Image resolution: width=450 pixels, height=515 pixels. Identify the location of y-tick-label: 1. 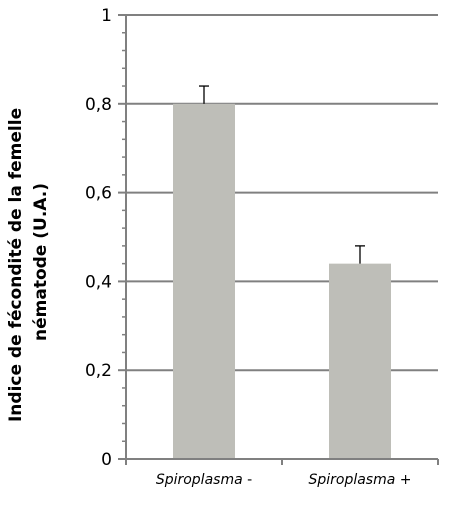
(106, 16).